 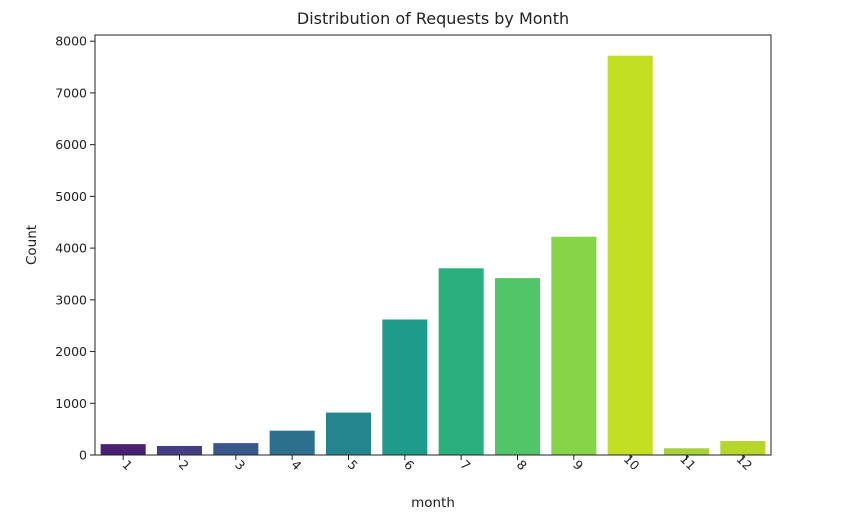 What do you see at coordinates (522, 465) in the screenshot?
I see `x-tick-label: 8` at bounding box center [522, 465].